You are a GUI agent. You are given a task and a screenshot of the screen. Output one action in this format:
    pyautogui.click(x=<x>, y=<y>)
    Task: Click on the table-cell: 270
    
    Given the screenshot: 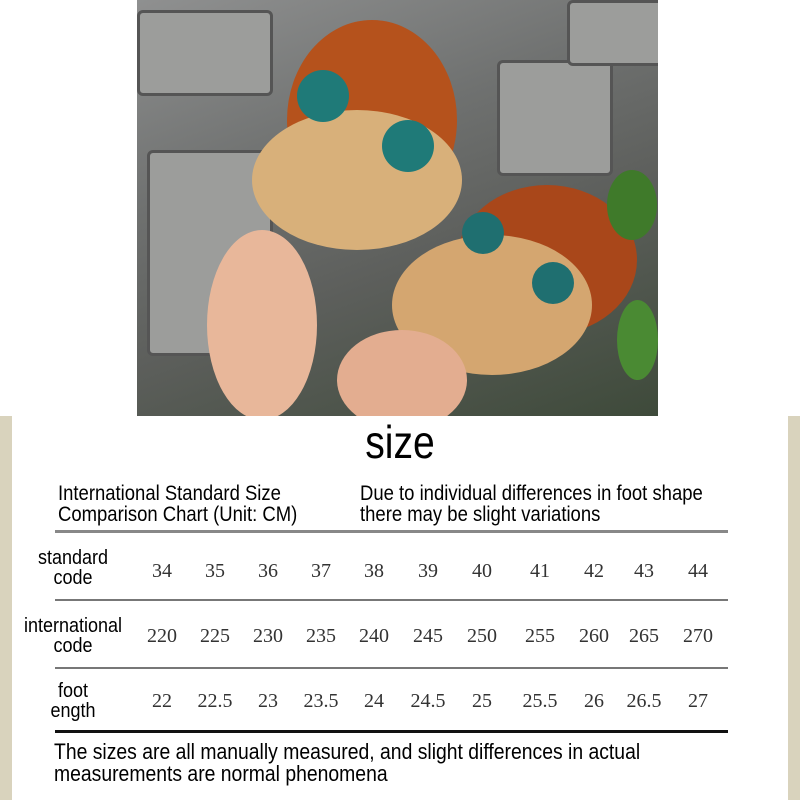 What is the action you would take?
    pyautogui.click(x=698, y=636)
    